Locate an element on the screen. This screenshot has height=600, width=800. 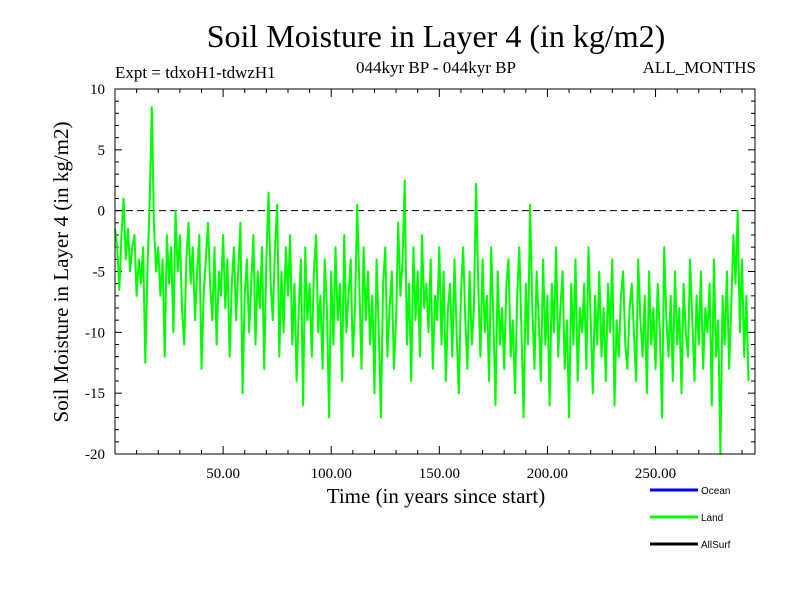
y-tick-label: -20 is located at coordinates (95, 455).